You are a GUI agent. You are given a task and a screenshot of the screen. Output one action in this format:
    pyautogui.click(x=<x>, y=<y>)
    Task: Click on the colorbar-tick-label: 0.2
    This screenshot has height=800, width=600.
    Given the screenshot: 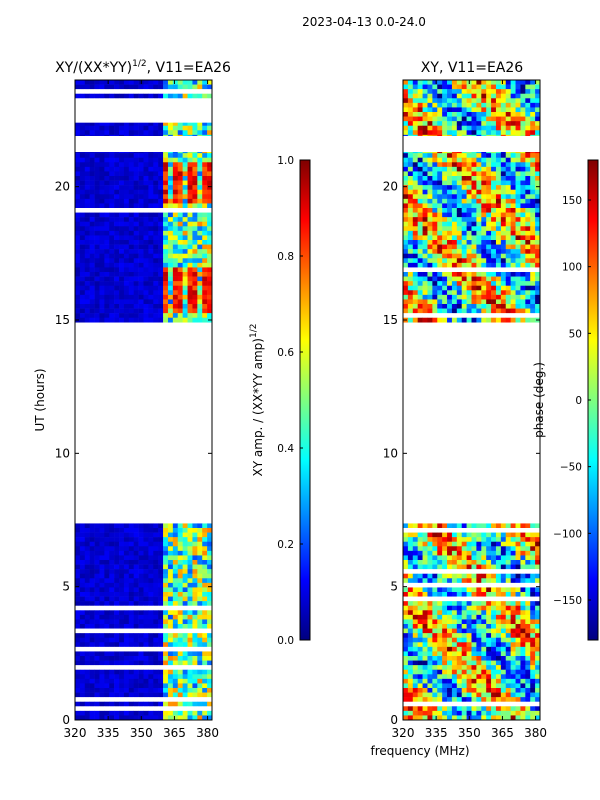 What is the action you would take?
    pyautogui.click(x=285, y=545)
    